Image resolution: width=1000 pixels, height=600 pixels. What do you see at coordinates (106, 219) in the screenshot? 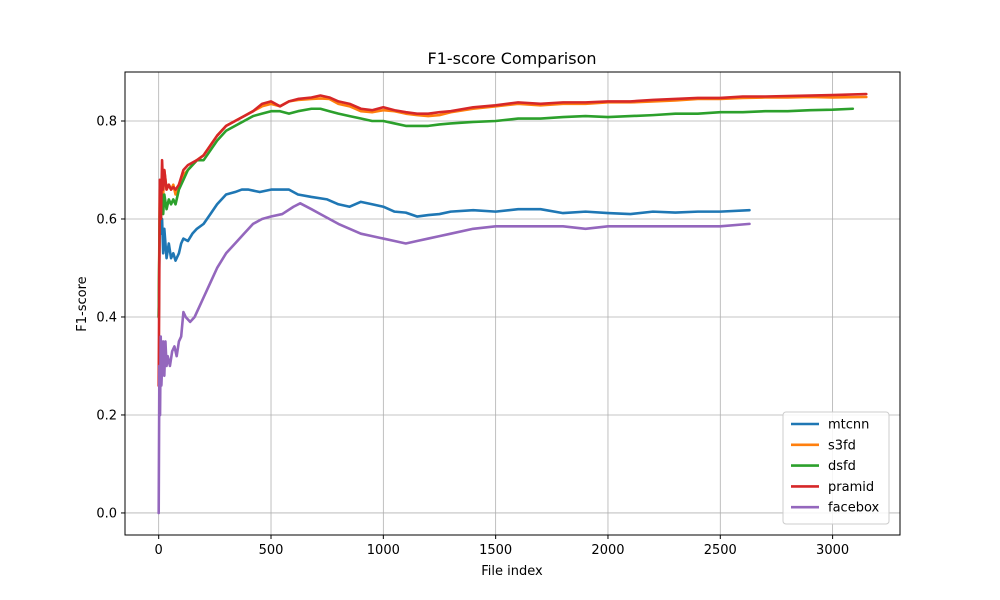
I see `y-tick-label: 0.6` at bounding box center [106, 219].